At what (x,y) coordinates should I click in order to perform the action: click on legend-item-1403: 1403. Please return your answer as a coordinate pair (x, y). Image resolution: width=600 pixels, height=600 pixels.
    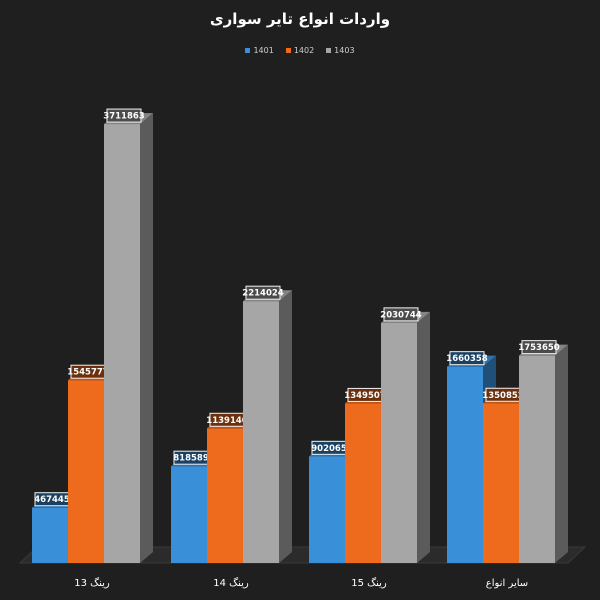
    Looking at the image, I should click on (340, 50).